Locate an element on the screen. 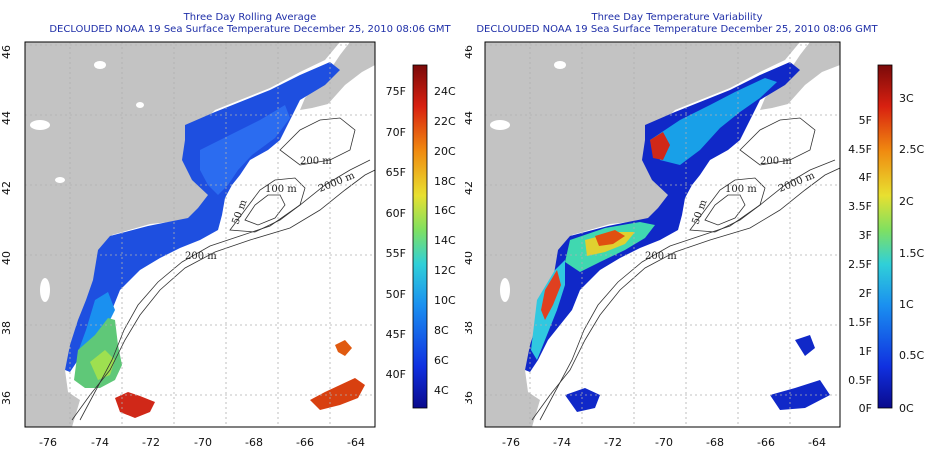 This screenshot has height=475, width=950. cb-label-f: 2F is located at coordinates (865, 293).